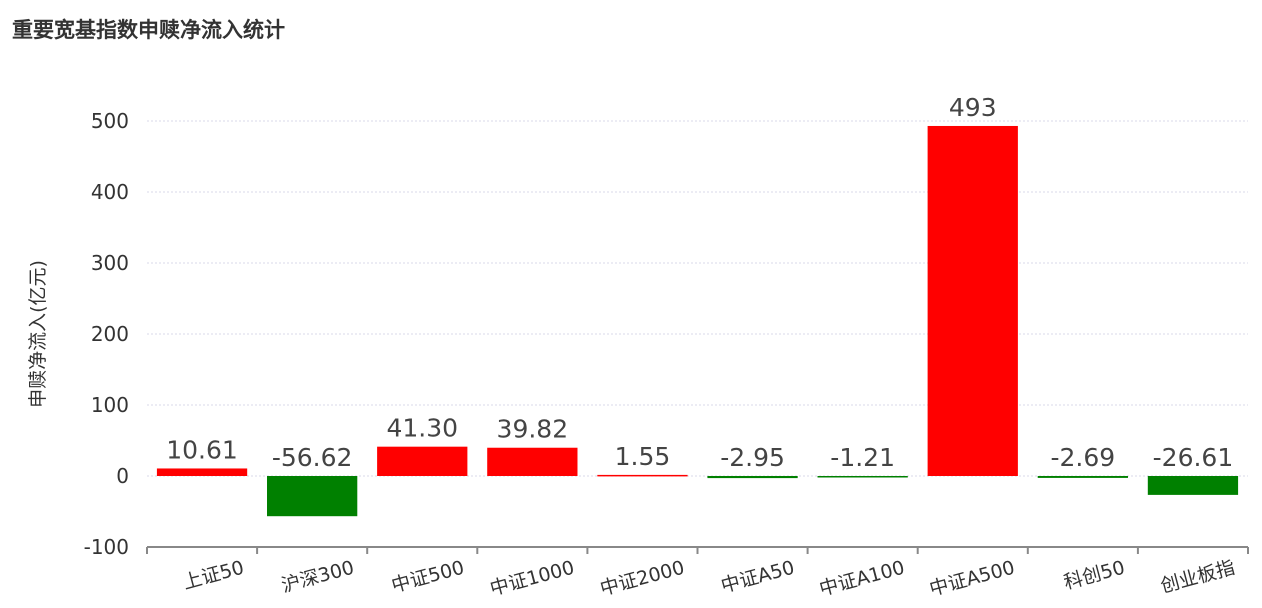  Describe the element at coordinates (1094, 575) in the screenshot. I see `x-tick-label: 科创50` at that location.